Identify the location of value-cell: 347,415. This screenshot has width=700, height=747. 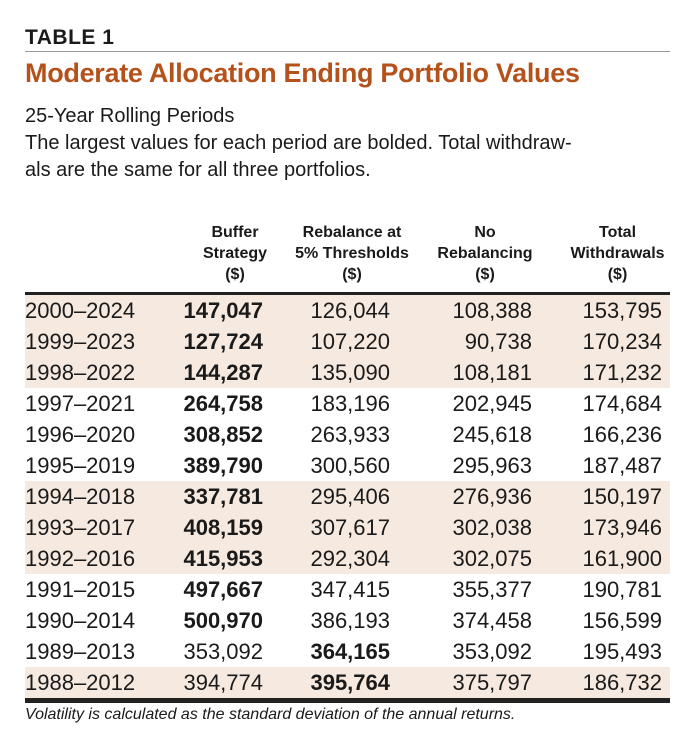
(350, 589).